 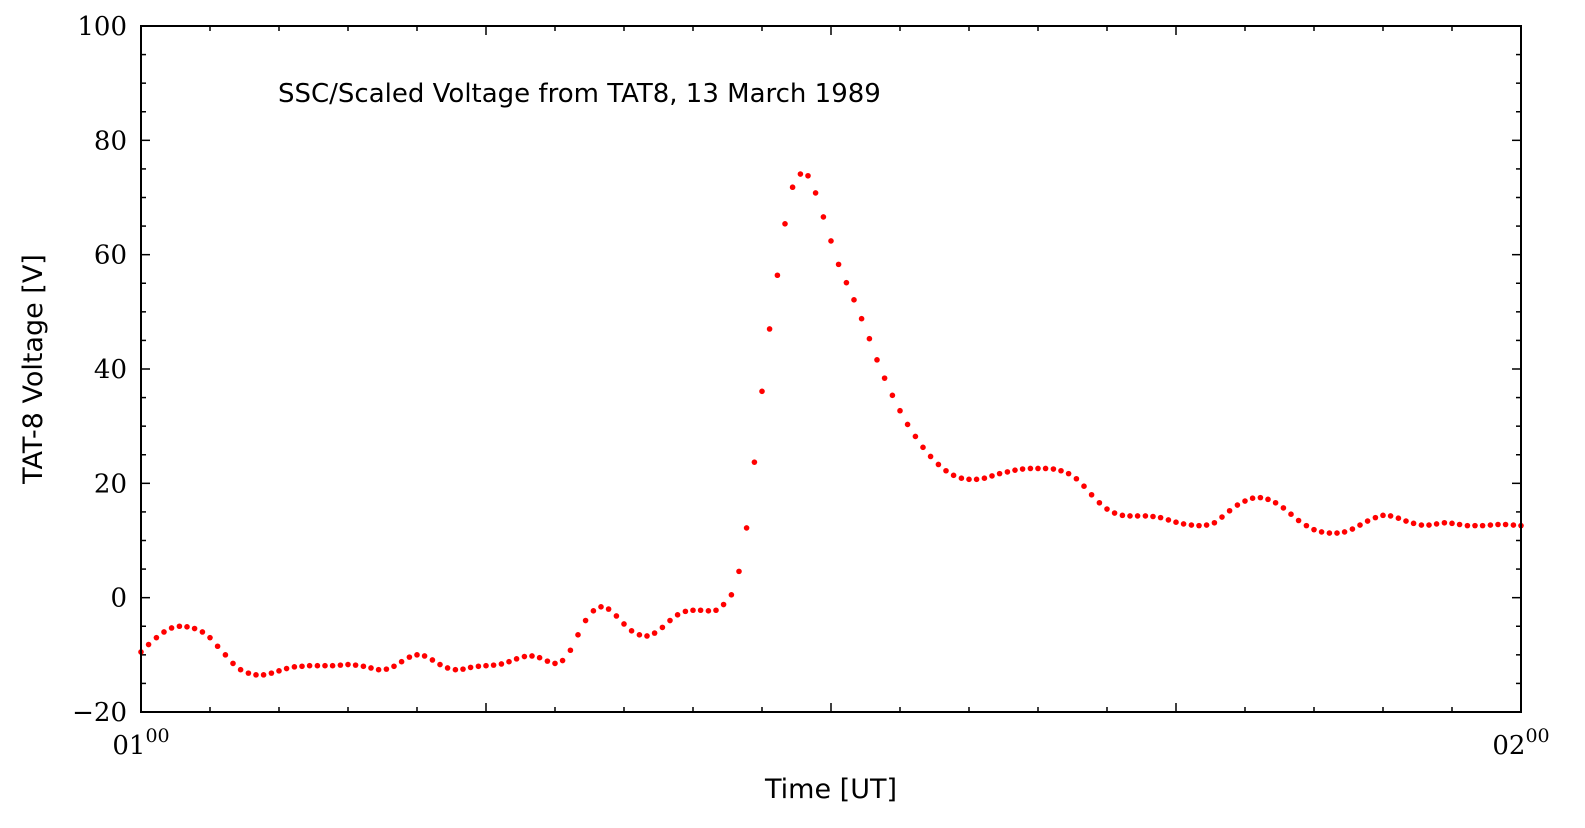 I want to click on y-tick-label: −20, so click(x=99, y=713).